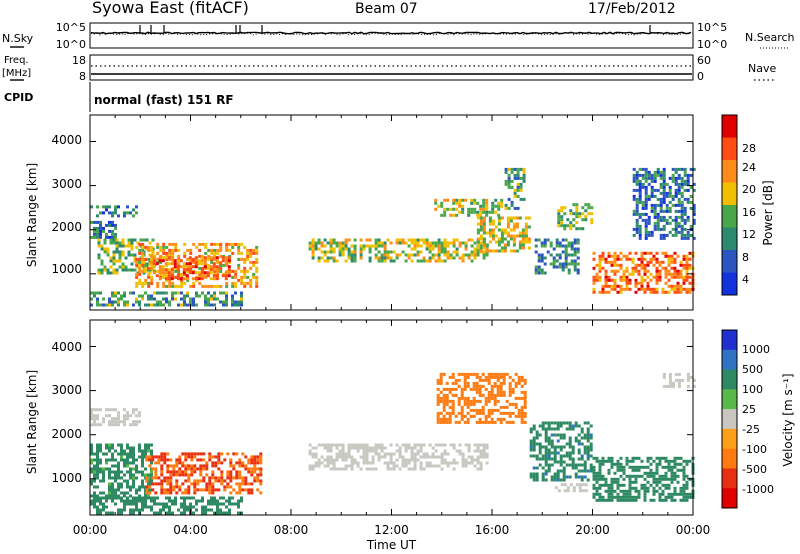 The height and width of the screenshot is (554, 800). Describe the element at coordinates (729, 419) in the screenshot. I see `velocity-colorbar-band` at that location.